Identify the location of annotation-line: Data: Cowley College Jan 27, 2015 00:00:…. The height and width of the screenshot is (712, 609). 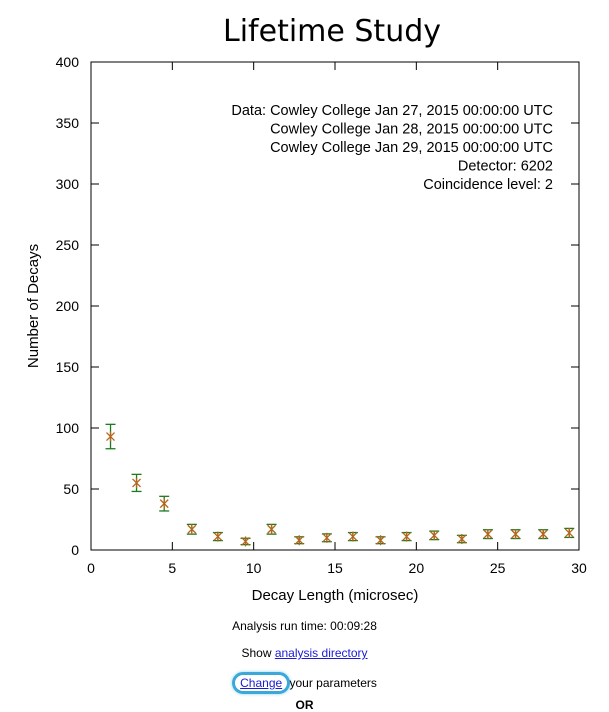
(392, 111).